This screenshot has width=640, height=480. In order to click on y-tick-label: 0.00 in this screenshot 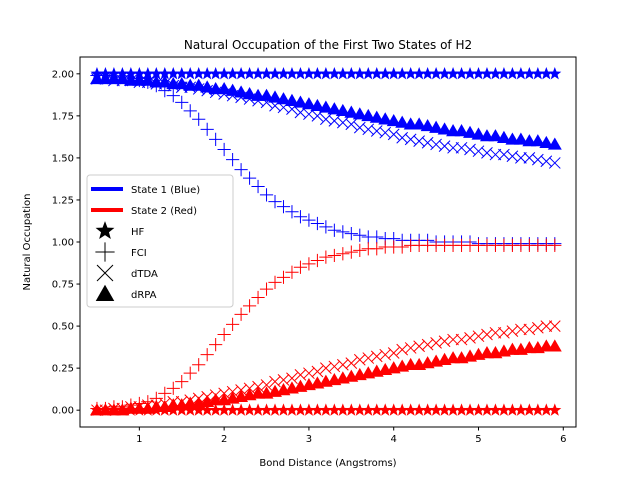, I will do `click(63, 411)`.